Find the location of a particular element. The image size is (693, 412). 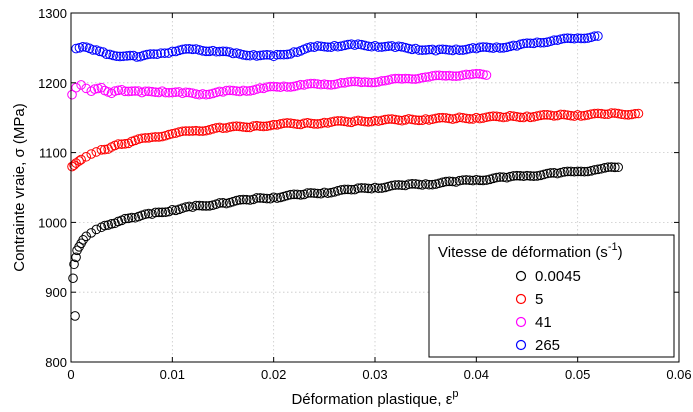

y-tick-label: 1300 is located at coordinates (52, 13).